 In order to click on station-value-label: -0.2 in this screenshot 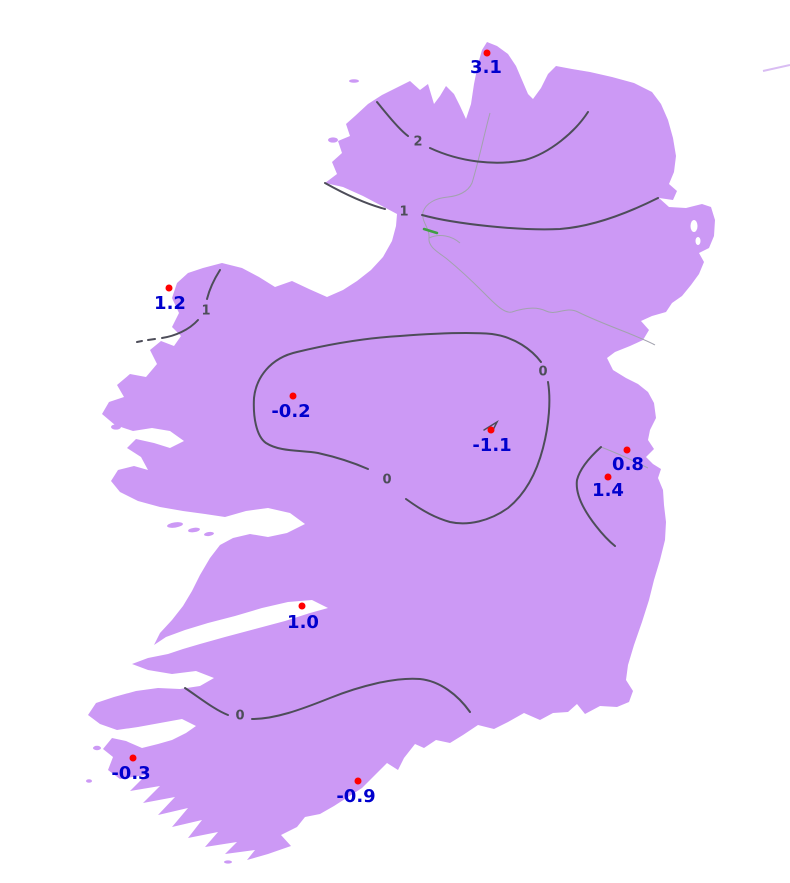, I will do `click(291, 411)`.